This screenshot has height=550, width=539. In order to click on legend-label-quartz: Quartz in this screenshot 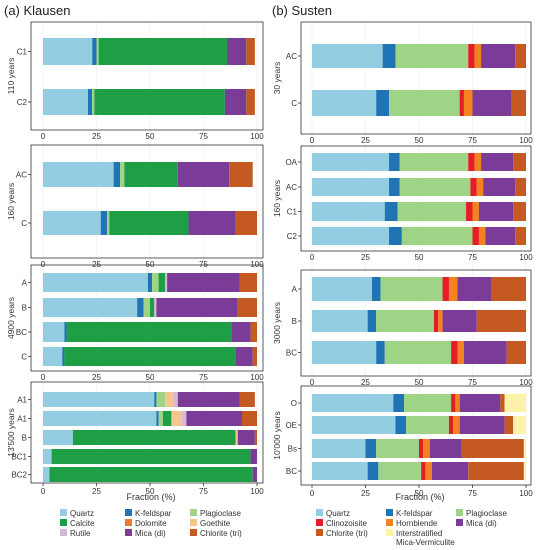, I will do `click(82, 513)`.